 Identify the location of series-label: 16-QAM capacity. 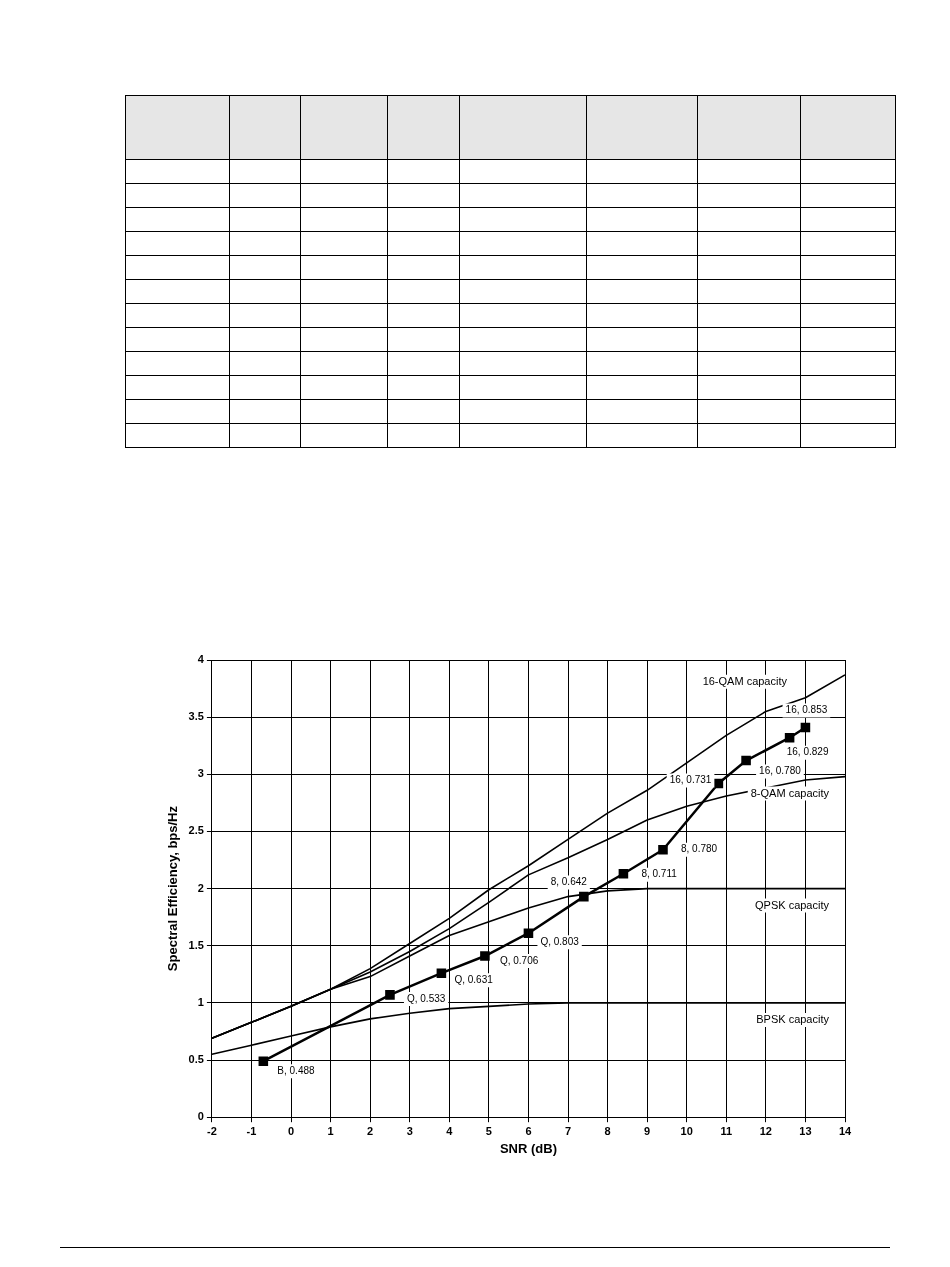
(745, 680).